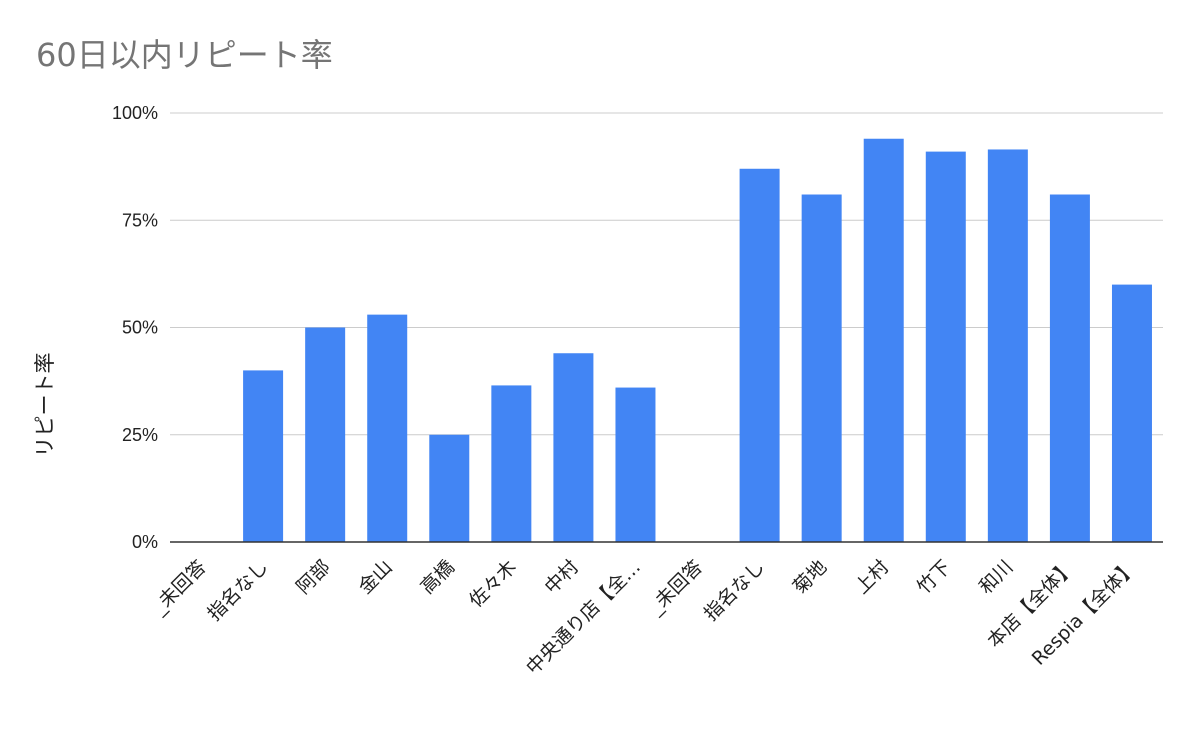  What do you see at coordinates (437, 577) in the screenshot?
I see `x-tick-label: 高橋` at bounding box center [437, 577].